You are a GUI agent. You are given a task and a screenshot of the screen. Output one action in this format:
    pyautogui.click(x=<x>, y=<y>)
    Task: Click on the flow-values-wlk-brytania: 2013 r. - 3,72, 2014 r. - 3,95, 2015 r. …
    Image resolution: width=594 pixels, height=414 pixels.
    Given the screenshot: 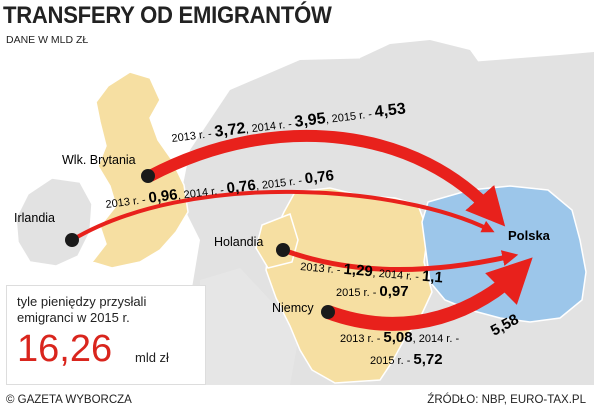 What is the action you would take?
    pyautogui.click(x=288, y=123)
    